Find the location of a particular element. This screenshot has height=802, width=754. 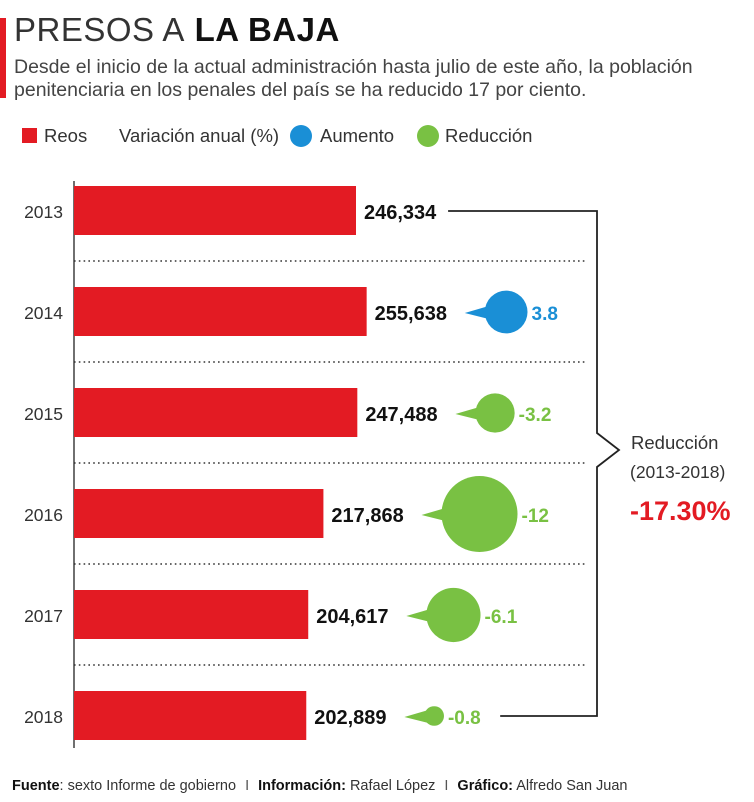

y-tick-label: 2016 is located at coordinates (43, 515).